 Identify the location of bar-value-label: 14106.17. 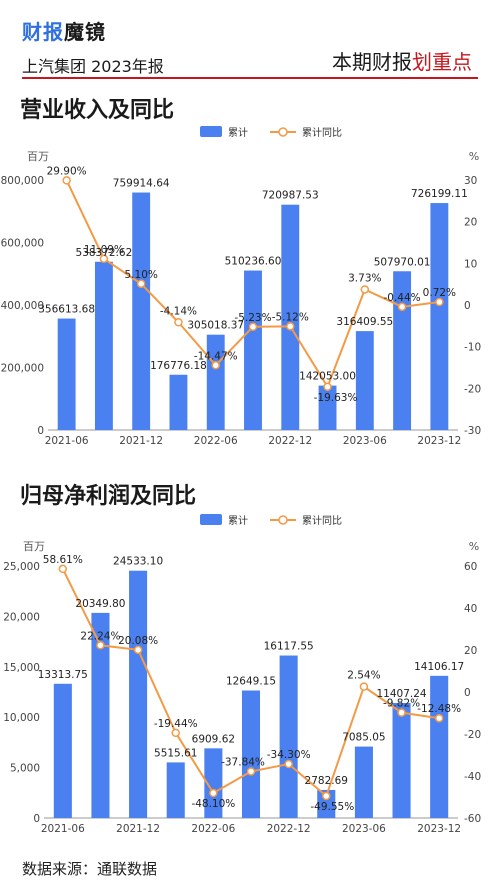
(439, 667).